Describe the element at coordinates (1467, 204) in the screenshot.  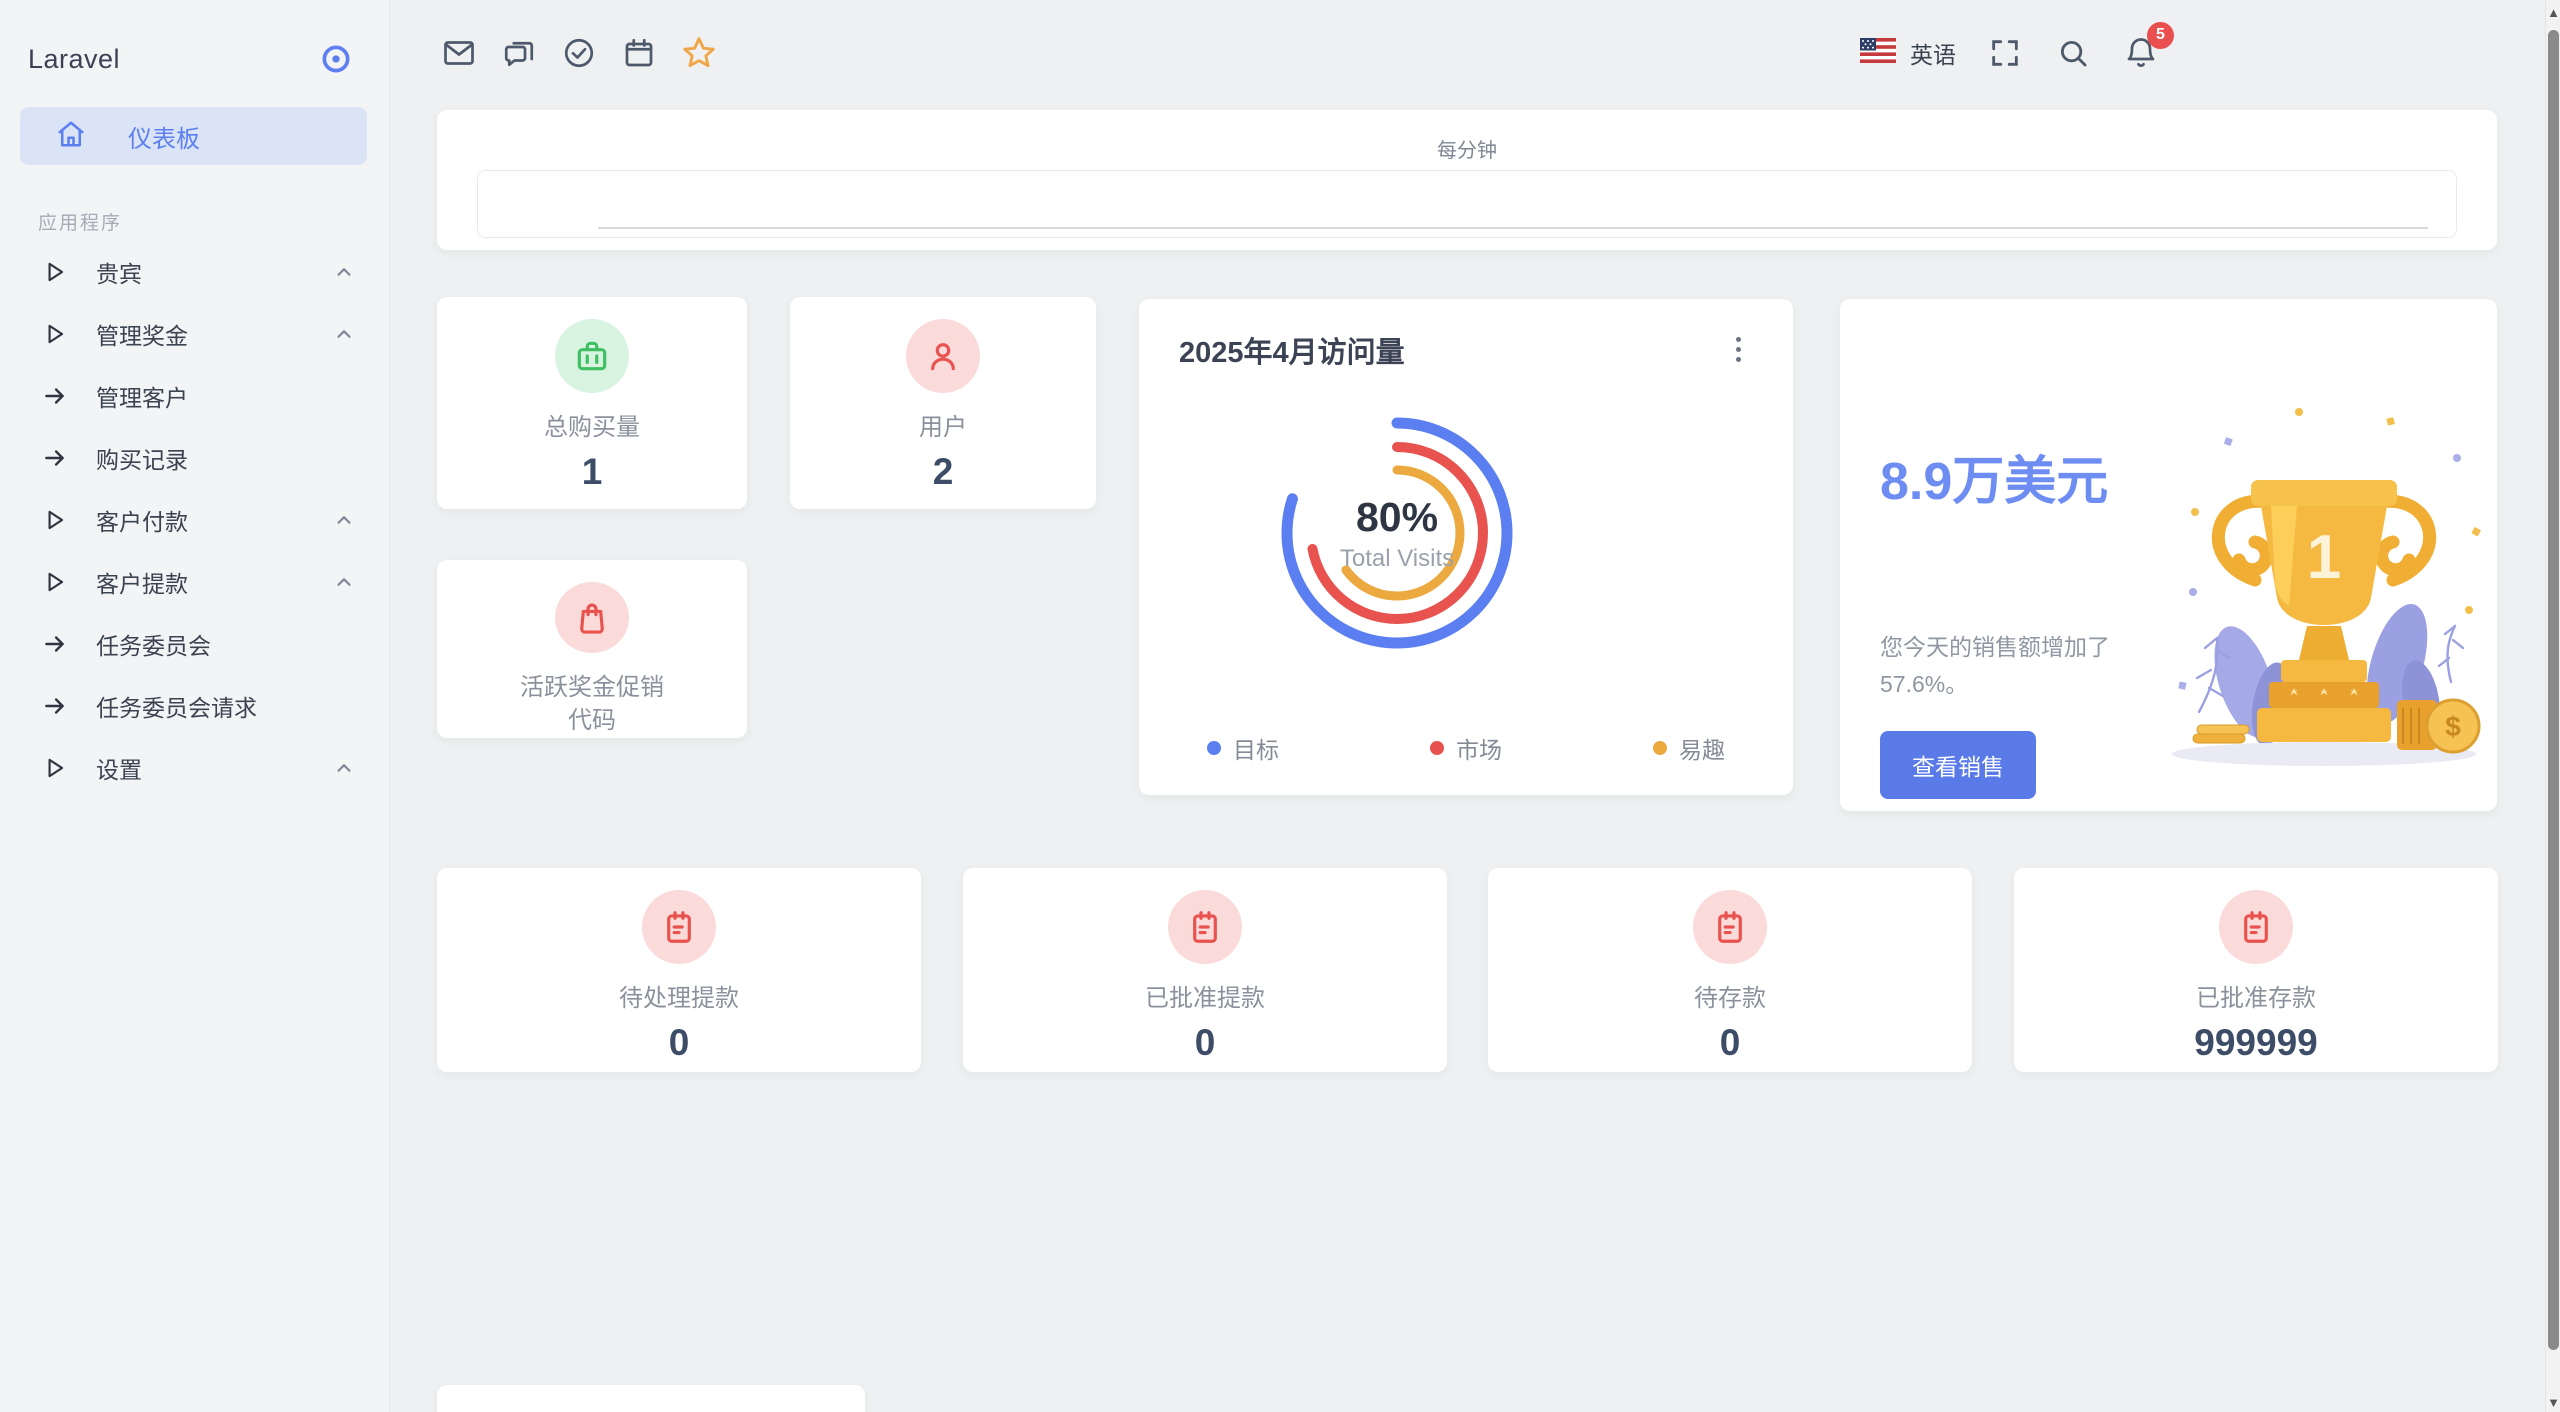
I see `per-minute-chart-area` at that location.